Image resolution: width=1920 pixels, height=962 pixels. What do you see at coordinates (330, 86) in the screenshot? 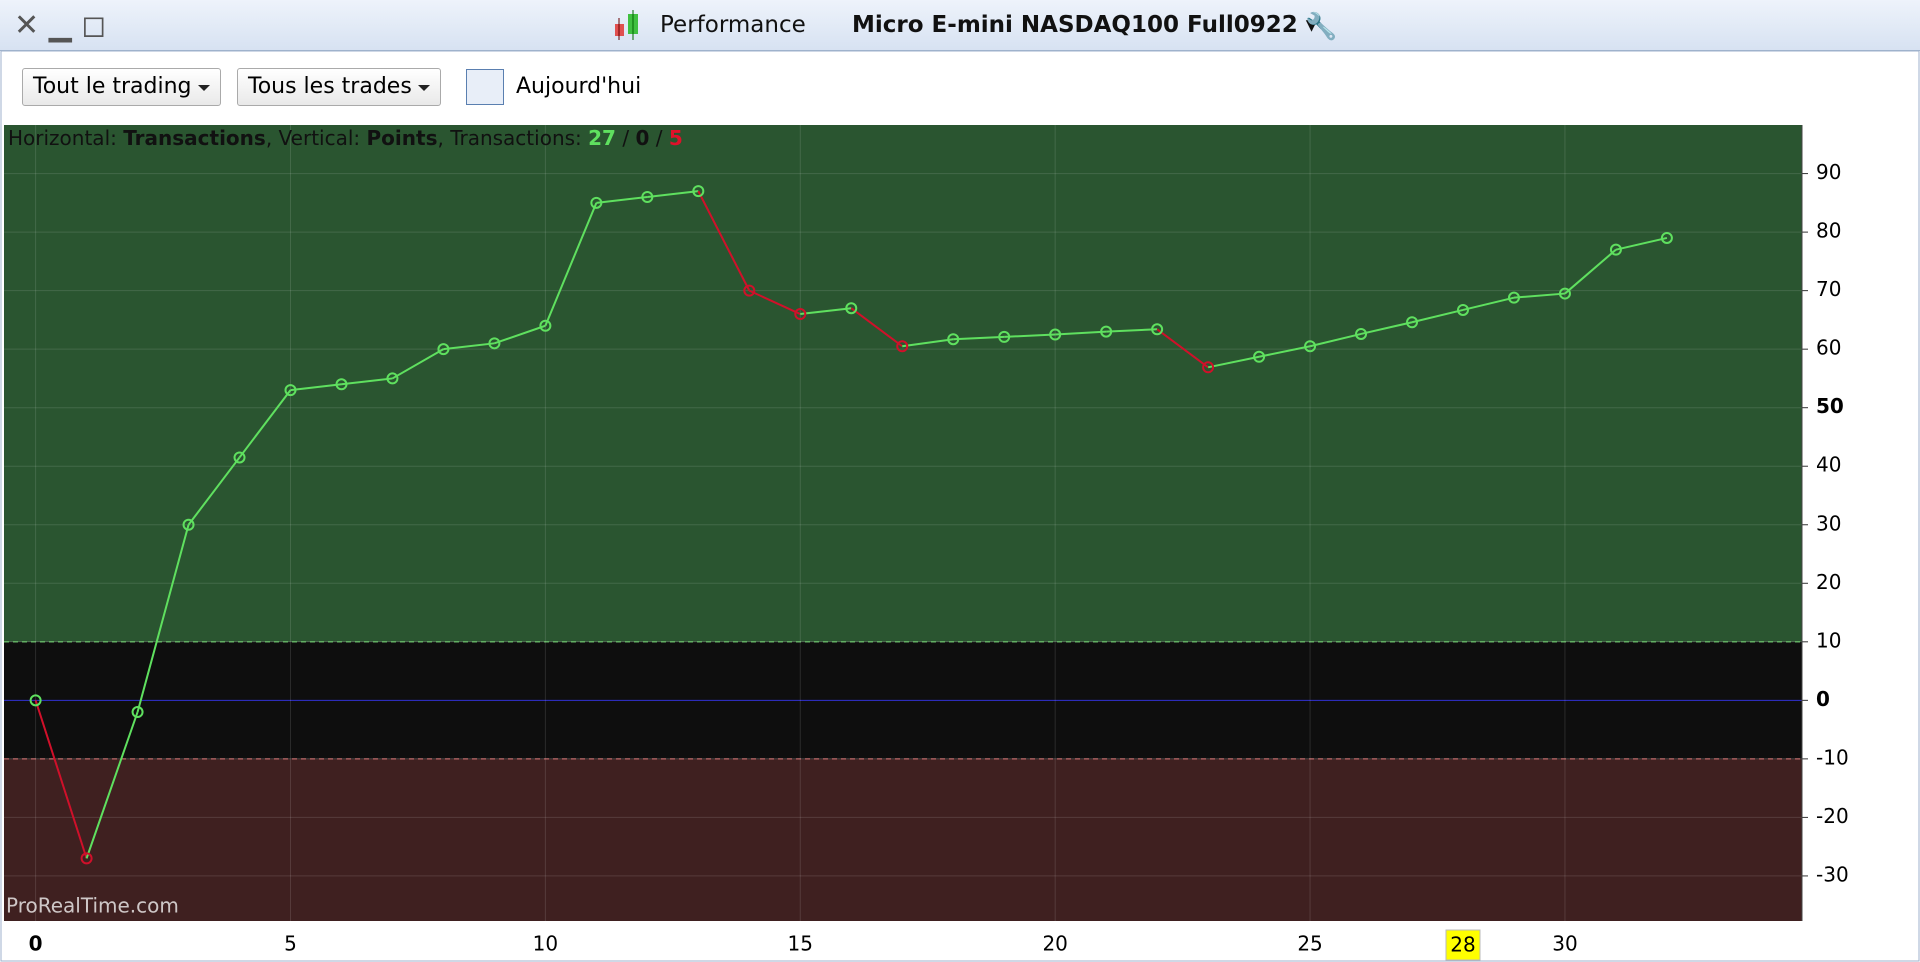
I see `trades: Tous les trades` at bounding box center [330, 86].